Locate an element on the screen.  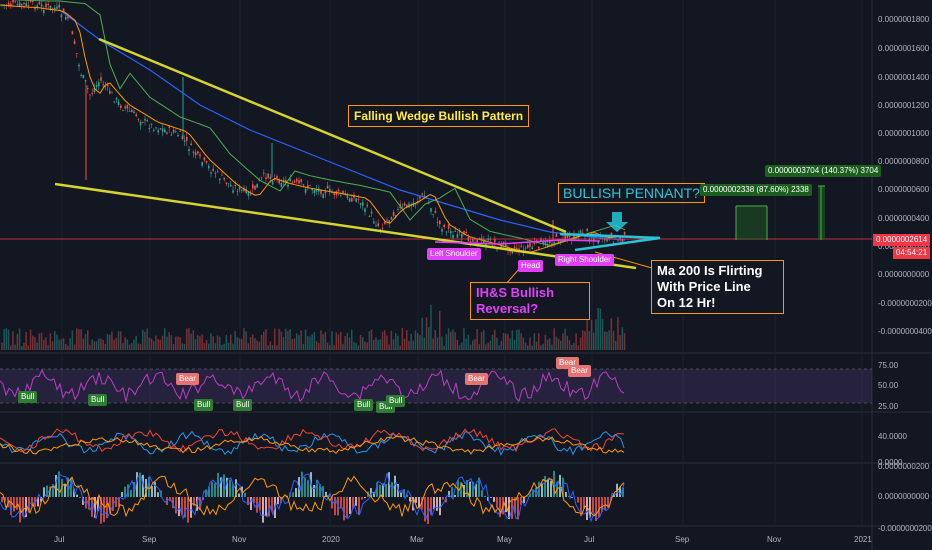
rsi-bull-signal: Bull is located at coordinates (396, 401).